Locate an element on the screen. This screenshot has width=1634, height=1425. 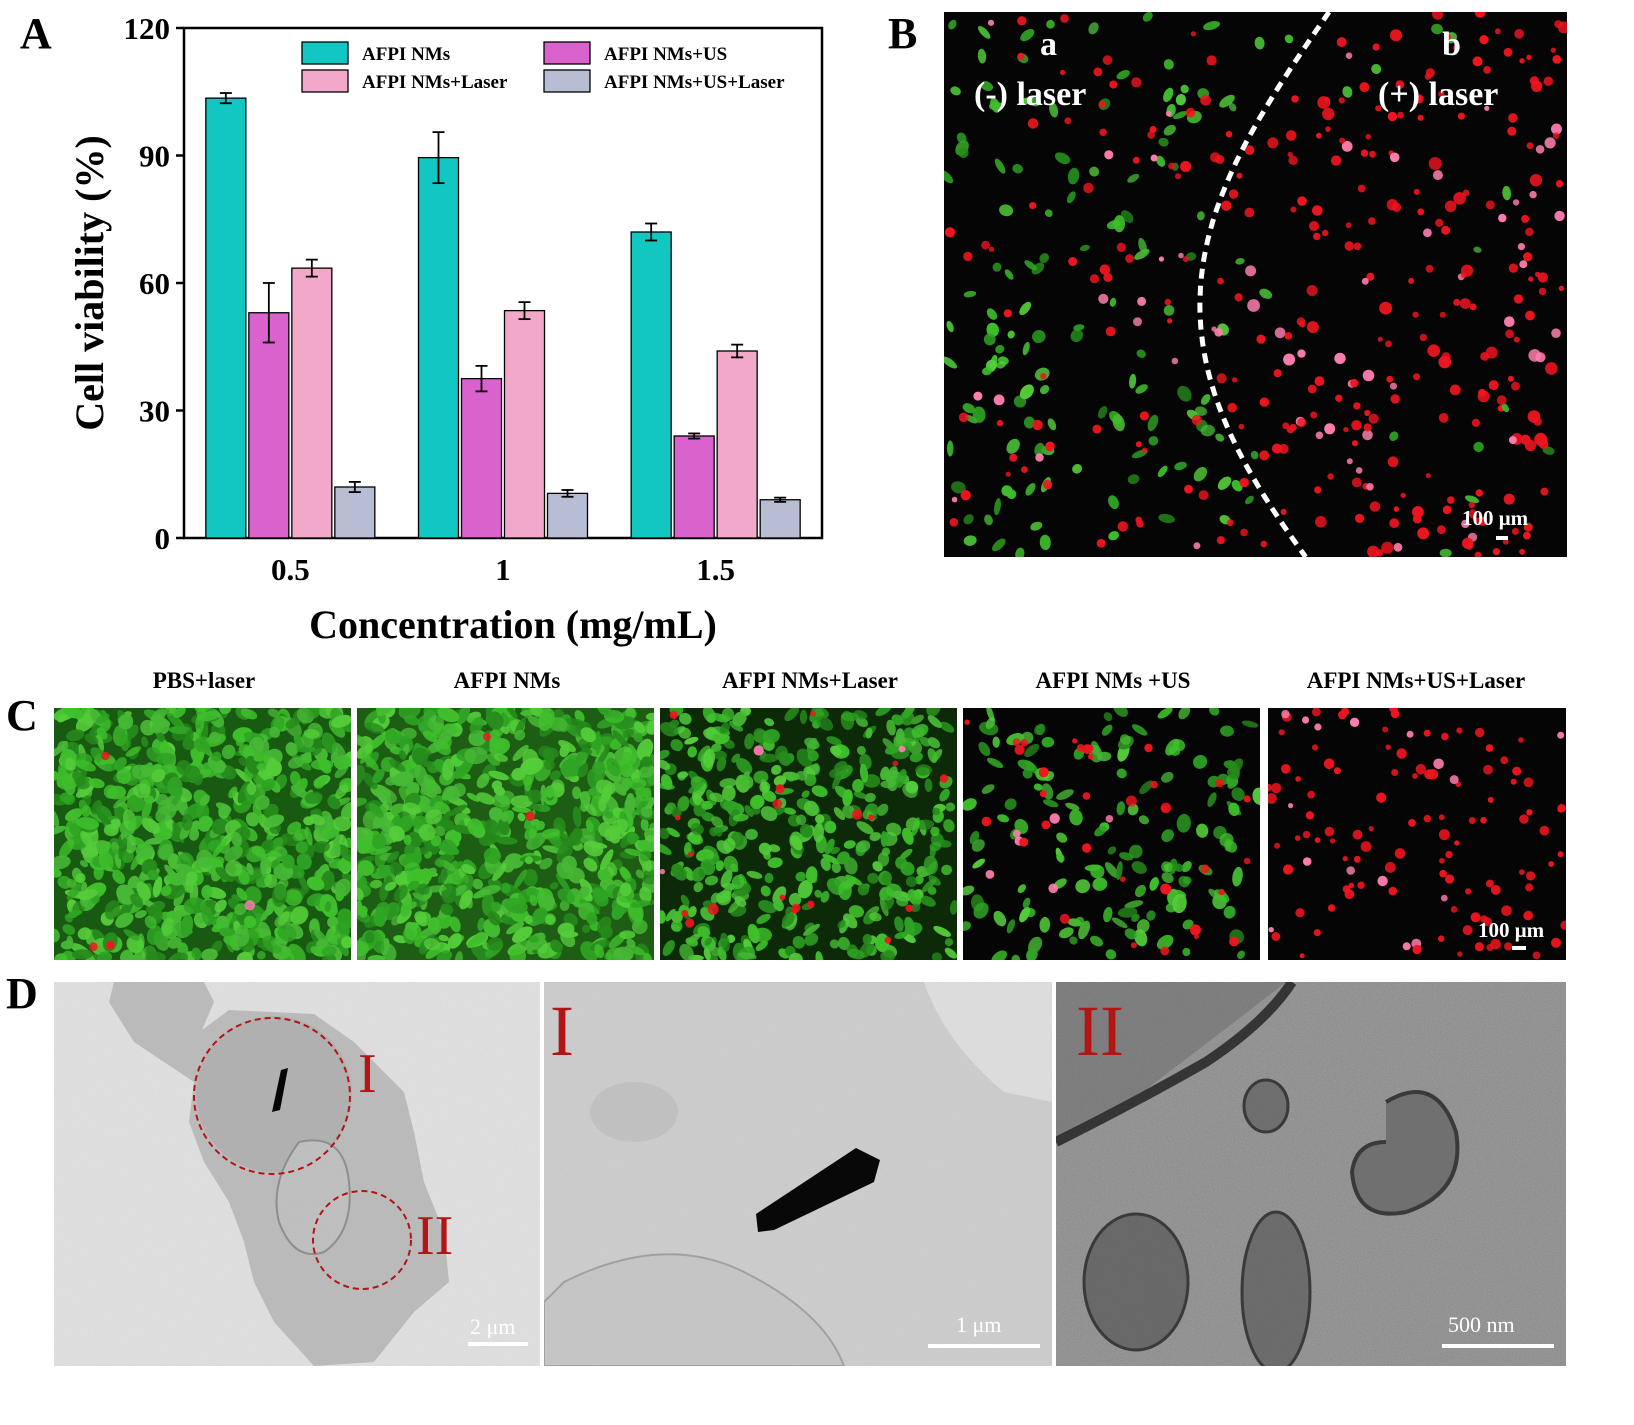
legend-label: AFPI NMs+Laser is located at coordinates (435, 82).